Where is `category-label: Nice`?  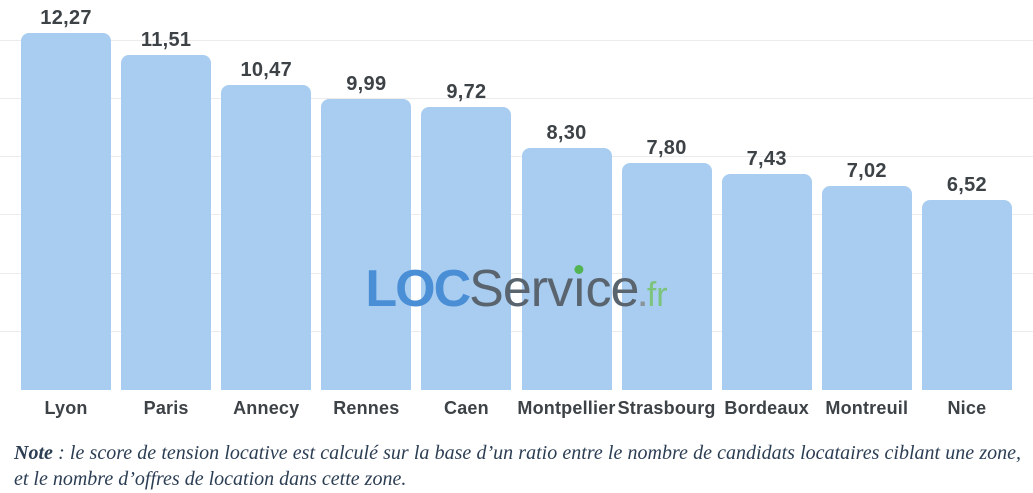 category-label: Nice is located at coordinates (967, 407).